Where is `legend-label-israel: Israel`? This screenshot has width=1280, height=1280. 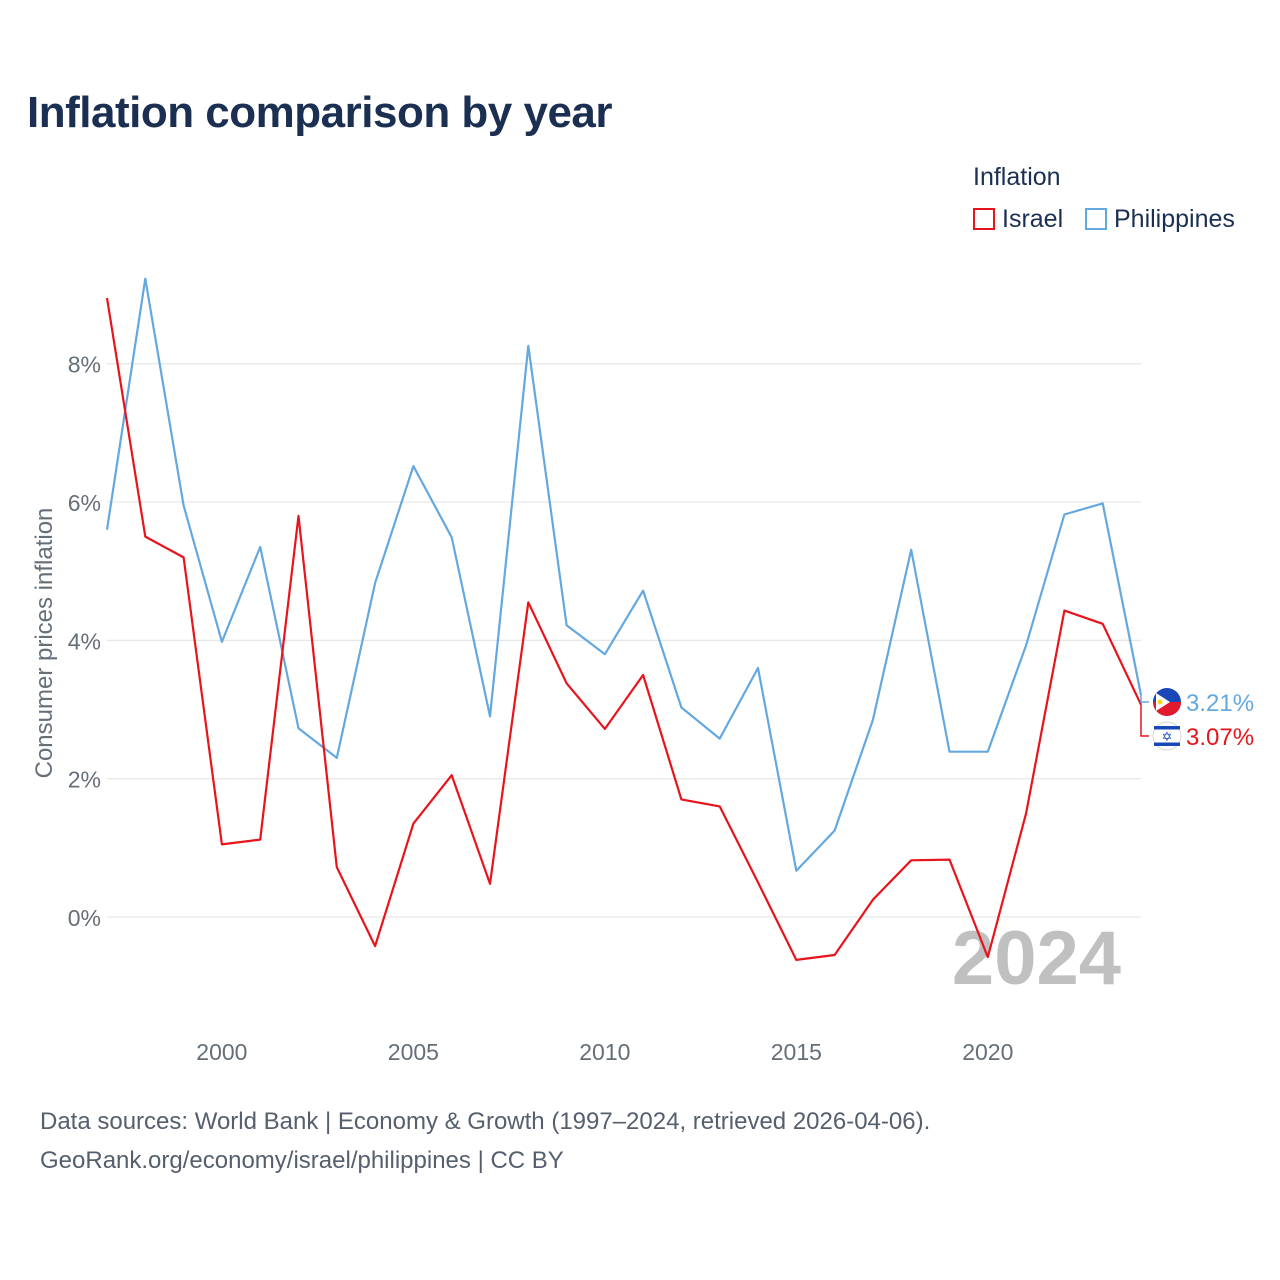 legend-label-israel: Israel is located at coordinates (1033, 218).